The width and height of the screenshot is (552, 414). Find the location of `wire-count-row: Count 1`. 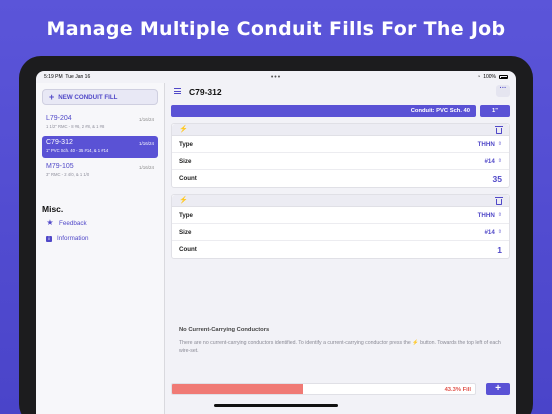

wire-count-row: Count 1 is located at coordinates (340, 249).